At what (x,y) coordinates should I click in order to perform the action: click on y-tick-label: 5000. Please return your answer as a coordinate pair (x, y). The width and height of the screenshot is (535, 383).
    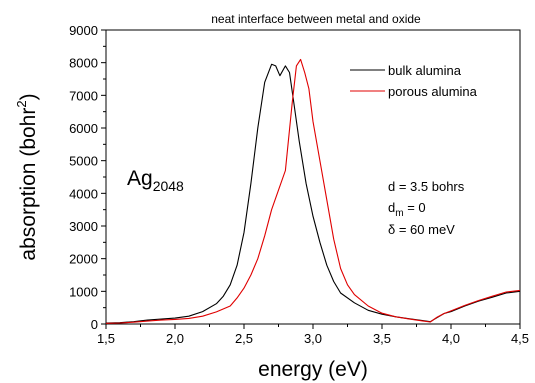
    Looking at the image, I should click on (83, 161).